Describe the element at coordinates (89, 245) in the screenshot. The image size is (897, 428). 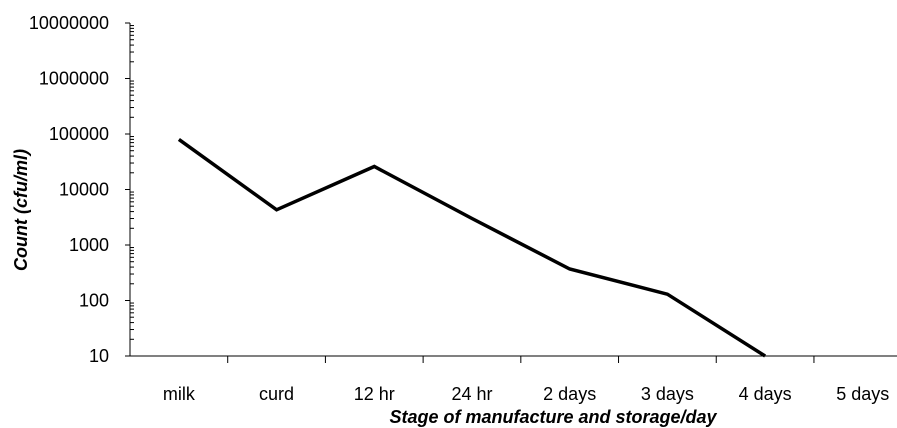
I see `y-tick-label: 1000` at that location.